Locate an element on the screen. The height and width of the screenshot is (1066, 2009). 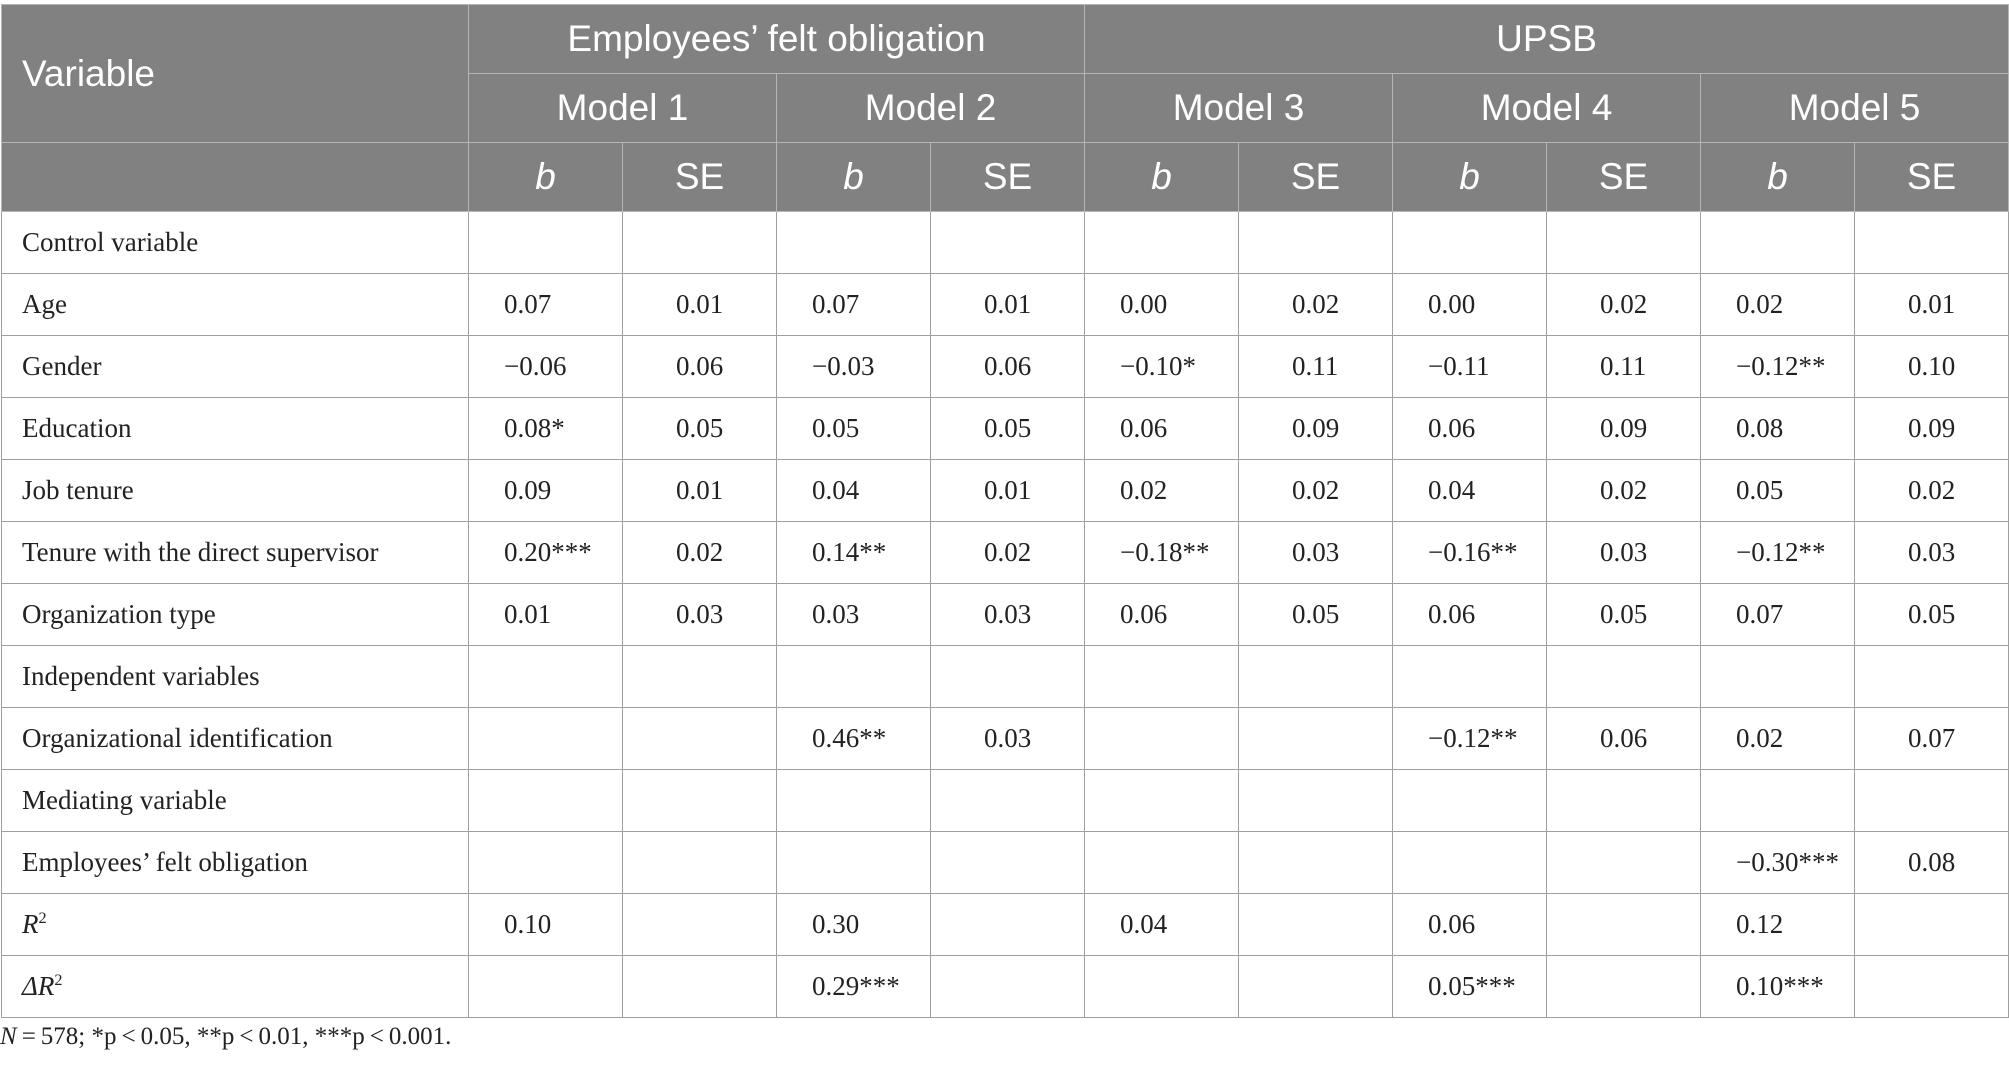
cell-b: 0.03 is located at coordinates (853, 614).